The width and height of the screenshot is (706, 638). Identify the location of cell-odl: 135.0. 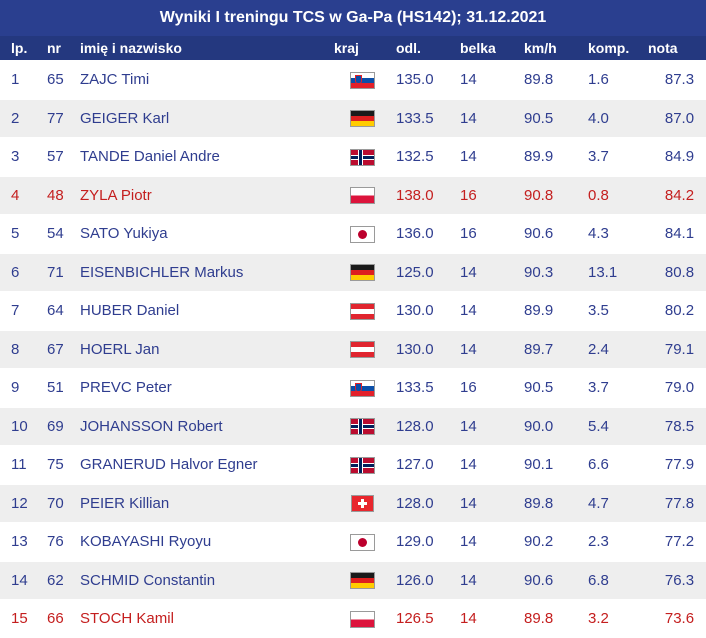
(422, 79).